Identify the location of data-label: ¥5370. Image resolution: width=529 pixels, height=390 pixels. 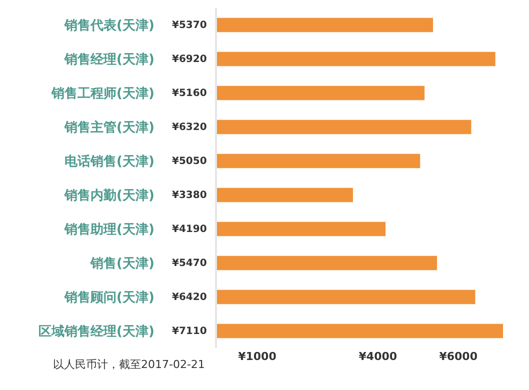
(189, 25).